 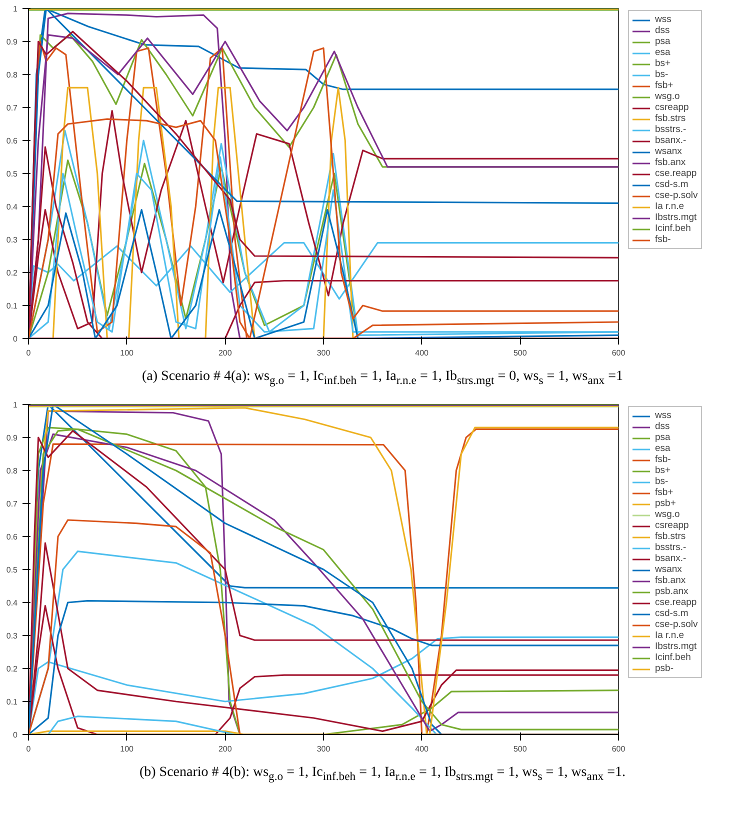 What do you see at coordinates (665, 503) in the screenshot?
I see `legend-label: psb+` at bounding box center [665, 503].